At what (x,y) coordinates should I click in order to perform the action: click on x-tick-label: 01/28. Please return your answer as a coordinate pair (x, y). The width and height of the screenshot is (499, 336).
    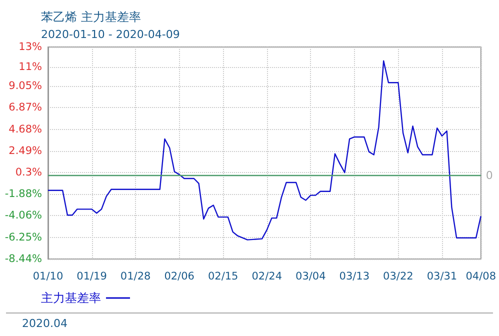
    Looking at the image, I should click on (135, 276).